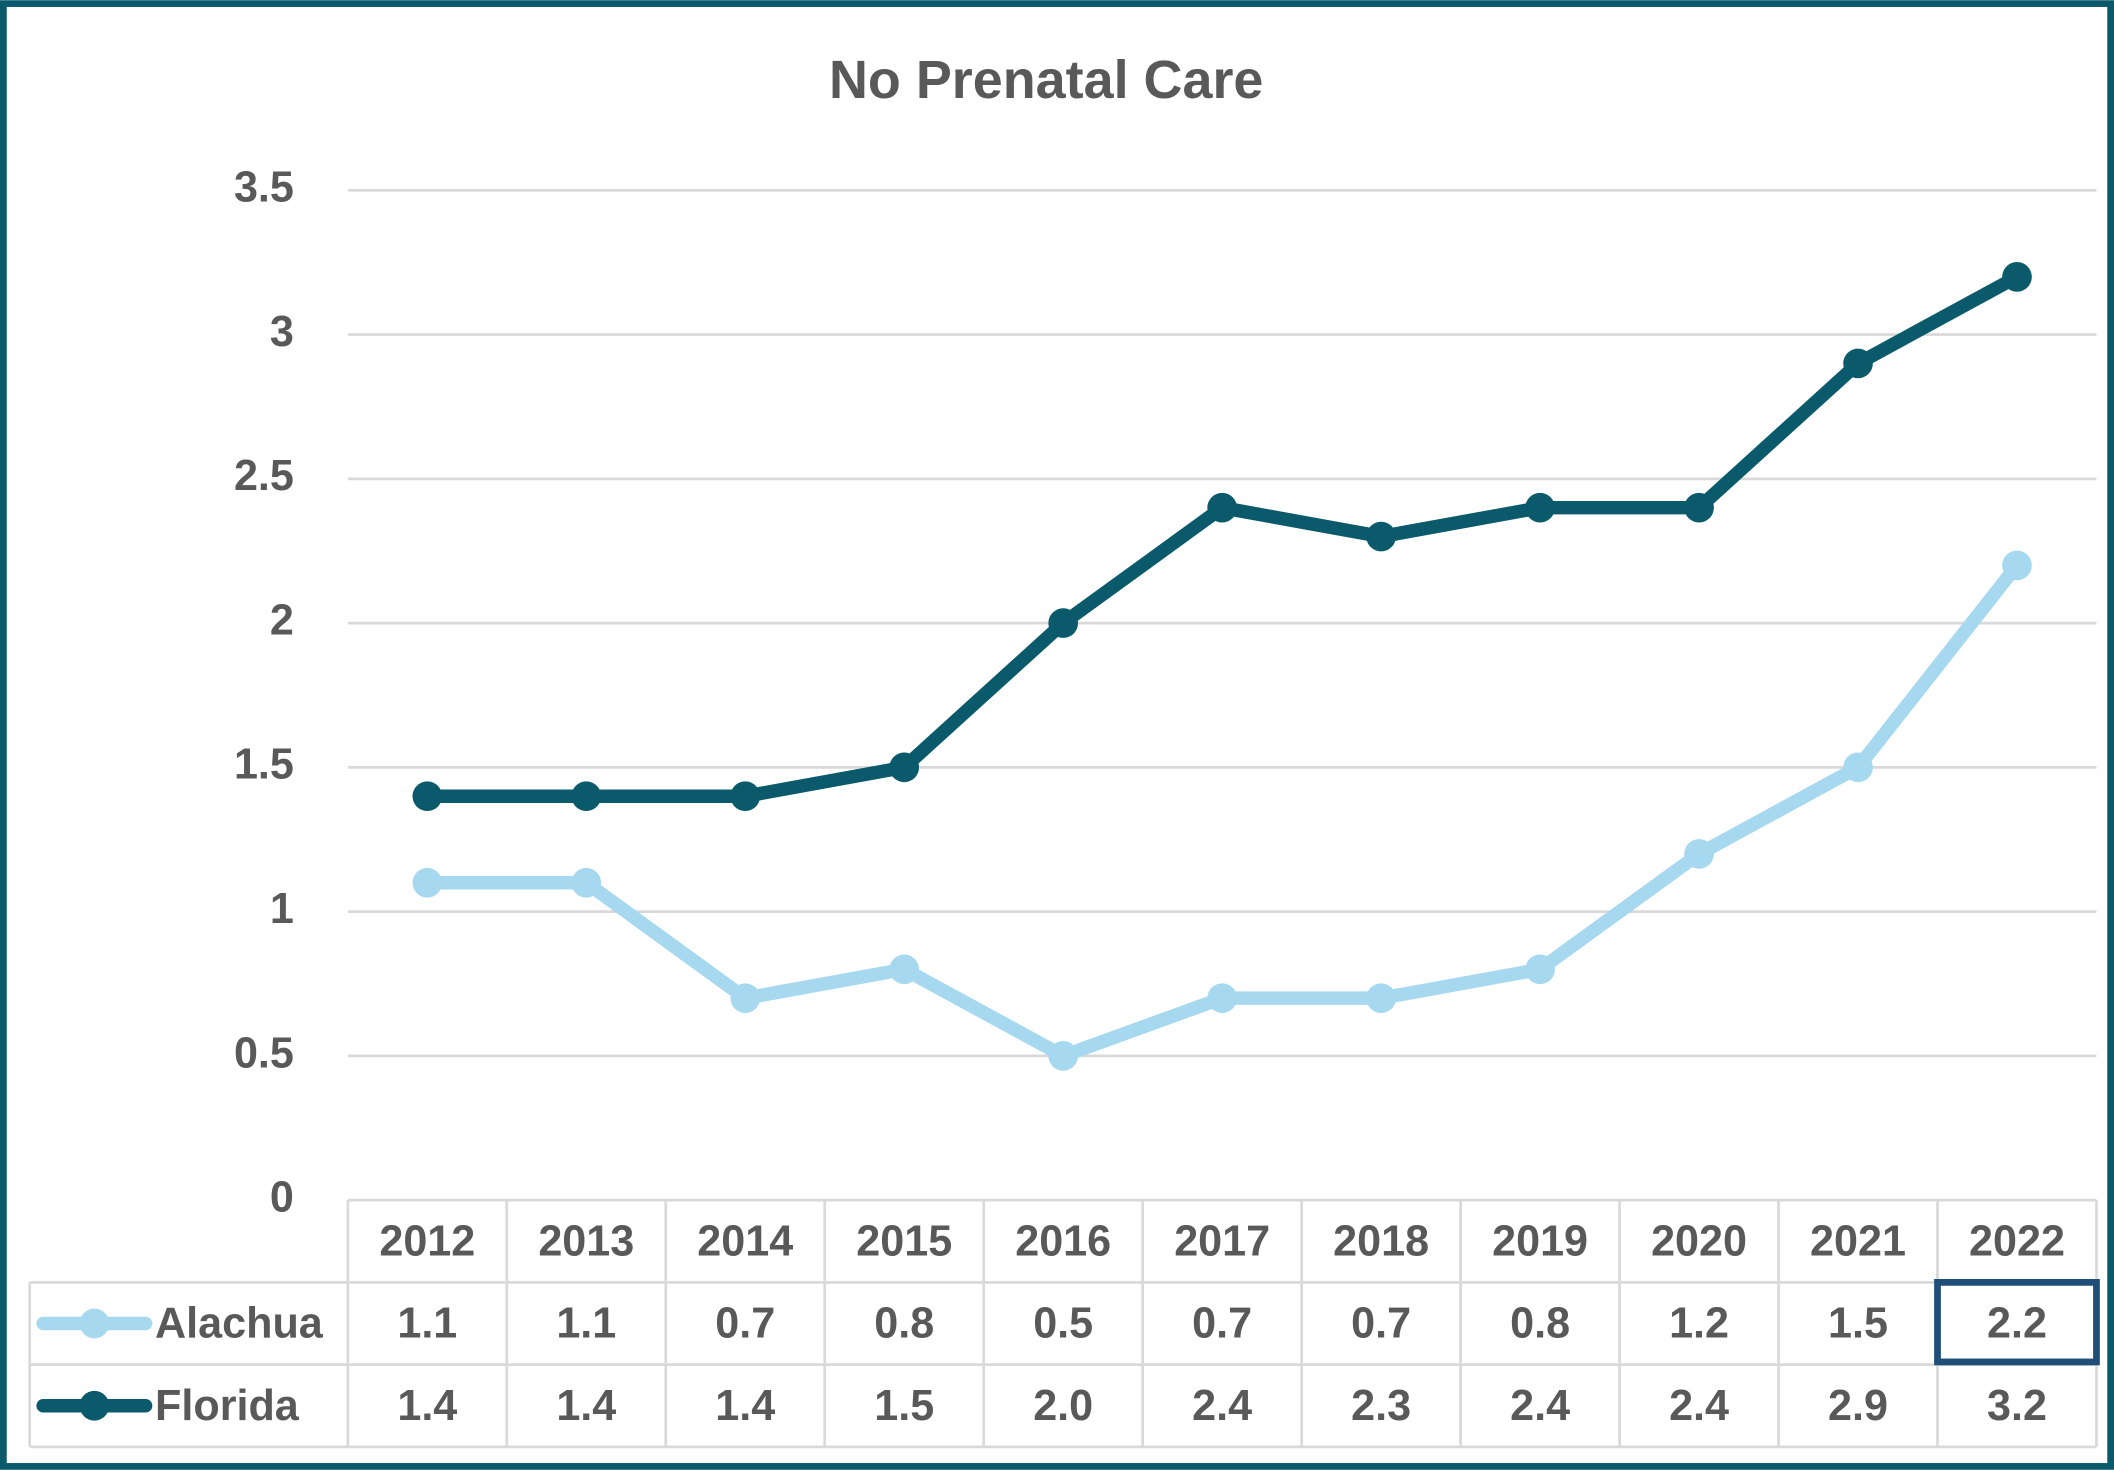 The height and width of the screenshot is (1470, 2114). What do you see at coordinates (1858, 1241) in the screenshot?
I see `x-tick-label: 2021` at bounding box center [1858, 1241].